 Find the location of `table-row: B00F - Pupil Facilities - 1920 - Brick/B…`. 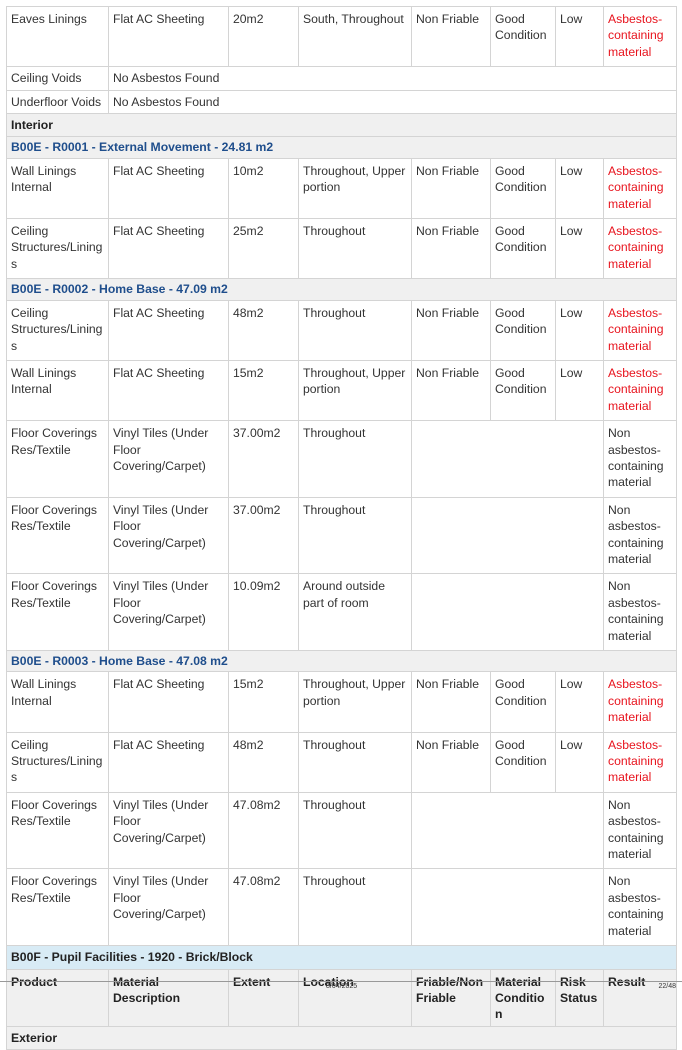

table-row: B00F - Pupil Facilities - 1920 - Brick/B… is located at coordinates (341, 957).